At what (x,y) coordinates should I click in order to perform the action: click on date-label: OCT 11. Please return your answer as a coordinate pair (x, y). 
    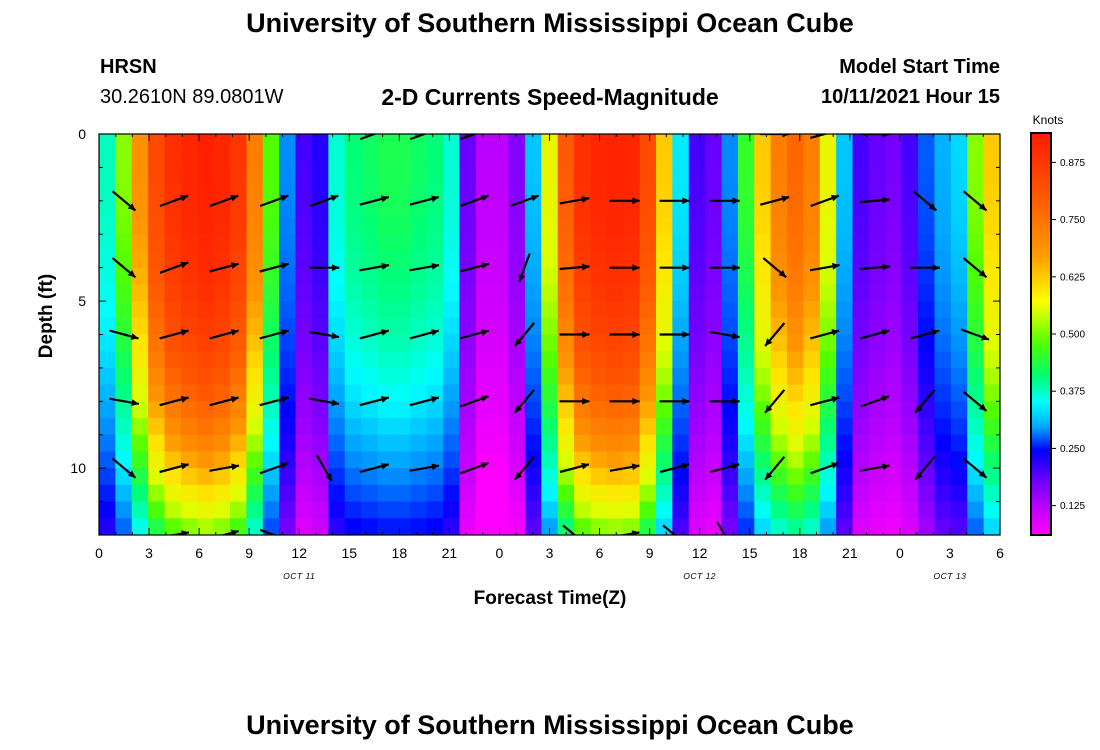
    Looking at the image, I should click on (299, 576).